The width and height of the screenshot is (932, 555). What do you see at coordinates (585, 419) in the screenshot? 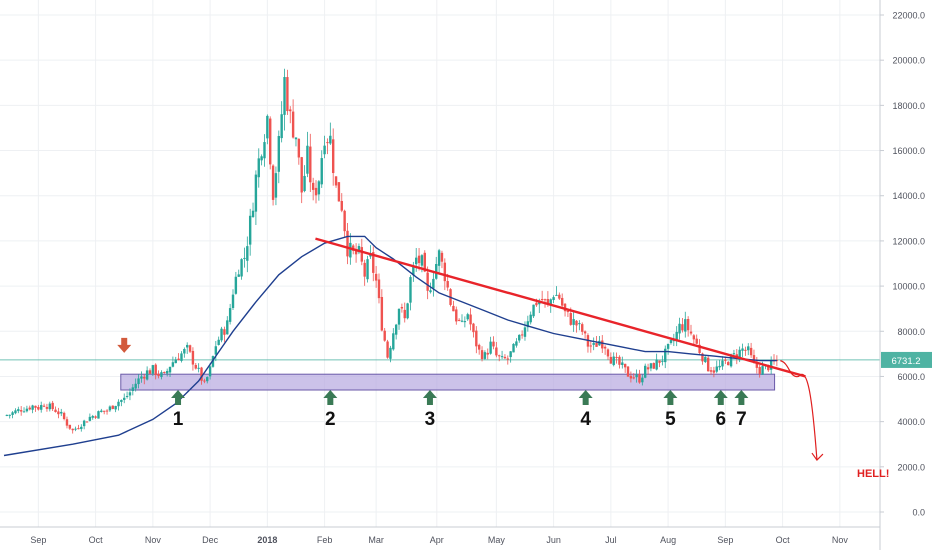
I see `support-touch-label: 4` at bounding box center [585, 419].